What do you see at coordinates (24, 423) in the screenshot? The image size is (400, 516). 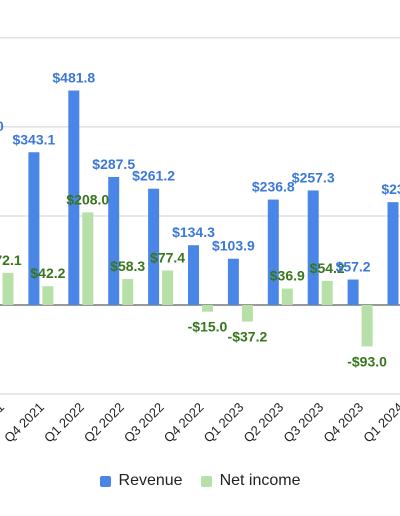 I see `x-tick-label: Q4 2021` at bounding box center [24, 423].